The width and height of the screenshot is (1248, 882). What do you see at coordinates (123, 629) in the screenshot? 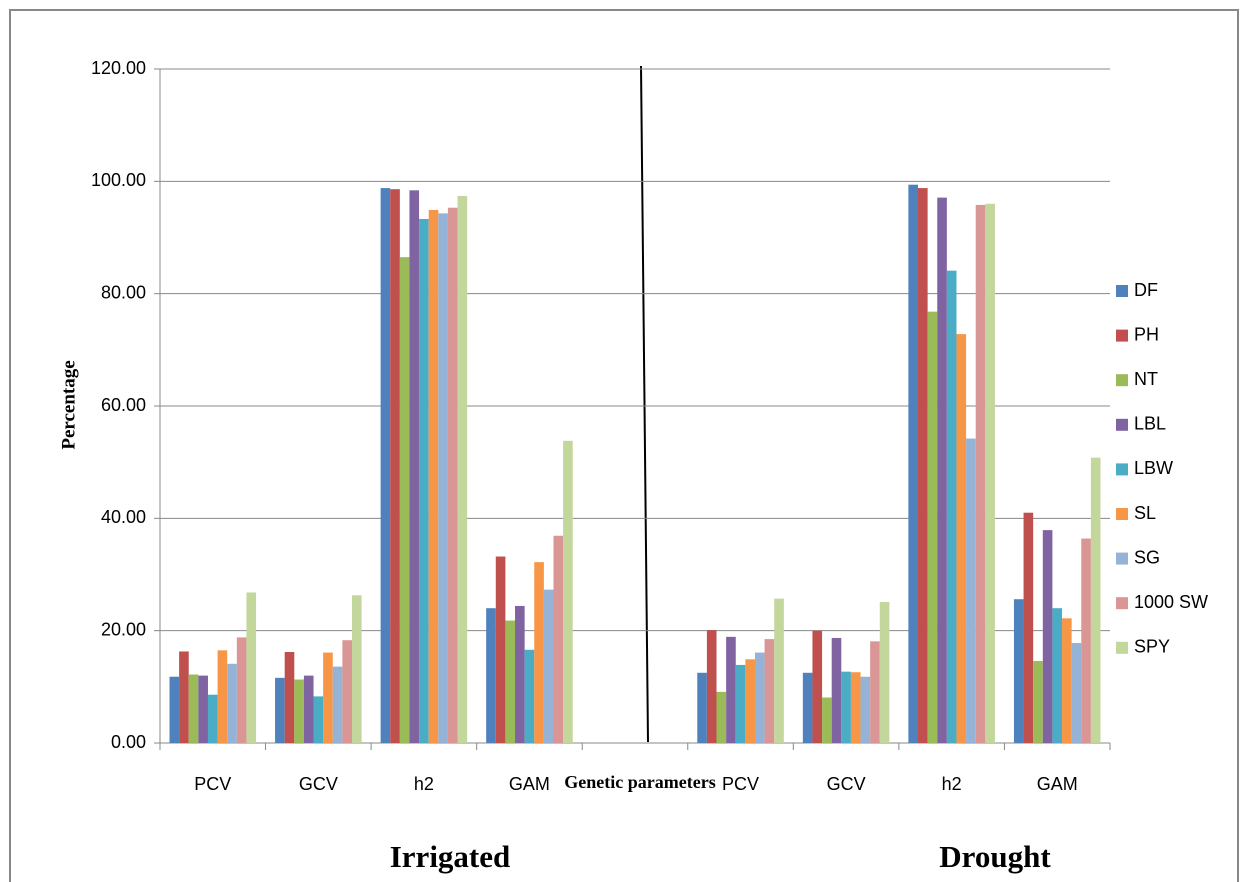
I see `y-tick-label: 20.00` at bounding box center [123, 629].